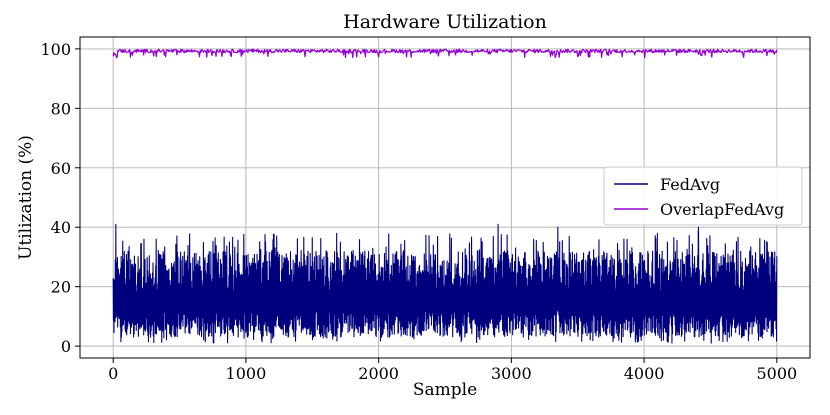  I want to click on y-tick-label: 40, so click(61, 227).